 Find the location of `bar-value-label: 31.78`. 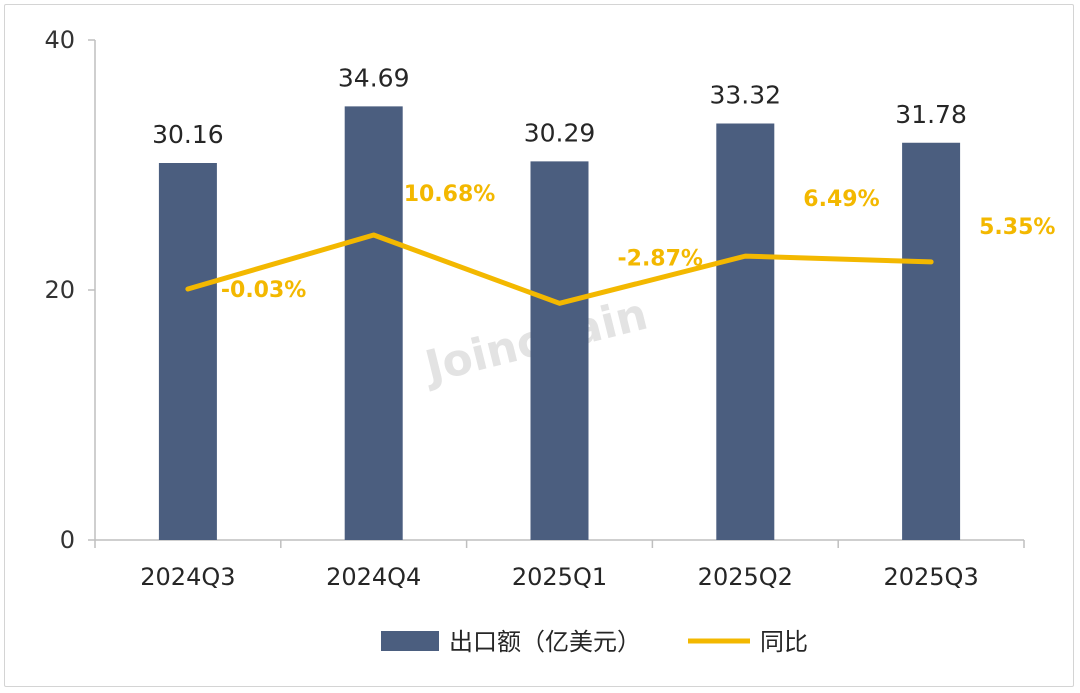

bar-value-label: 31.78 is located at coordinates (931, 114).